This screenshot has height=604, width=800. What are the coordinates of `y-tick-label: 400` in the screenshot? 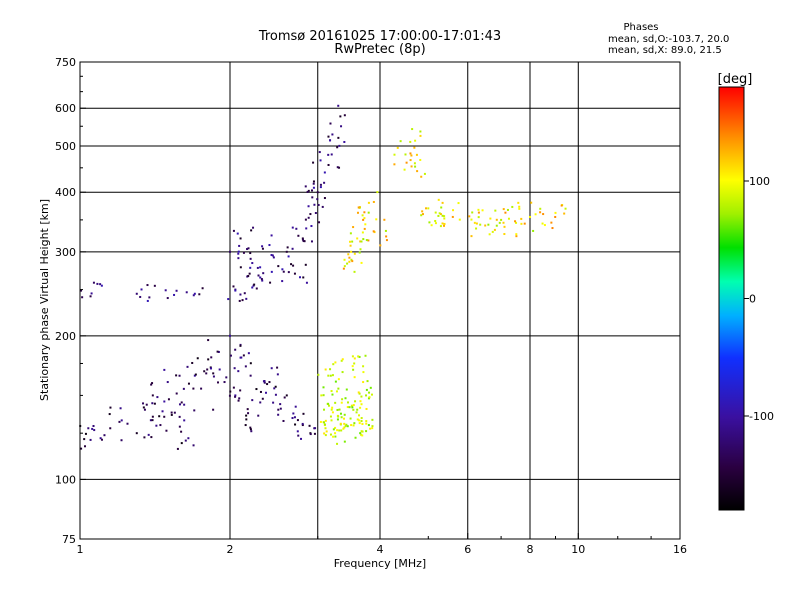 It's located at (65, 192).